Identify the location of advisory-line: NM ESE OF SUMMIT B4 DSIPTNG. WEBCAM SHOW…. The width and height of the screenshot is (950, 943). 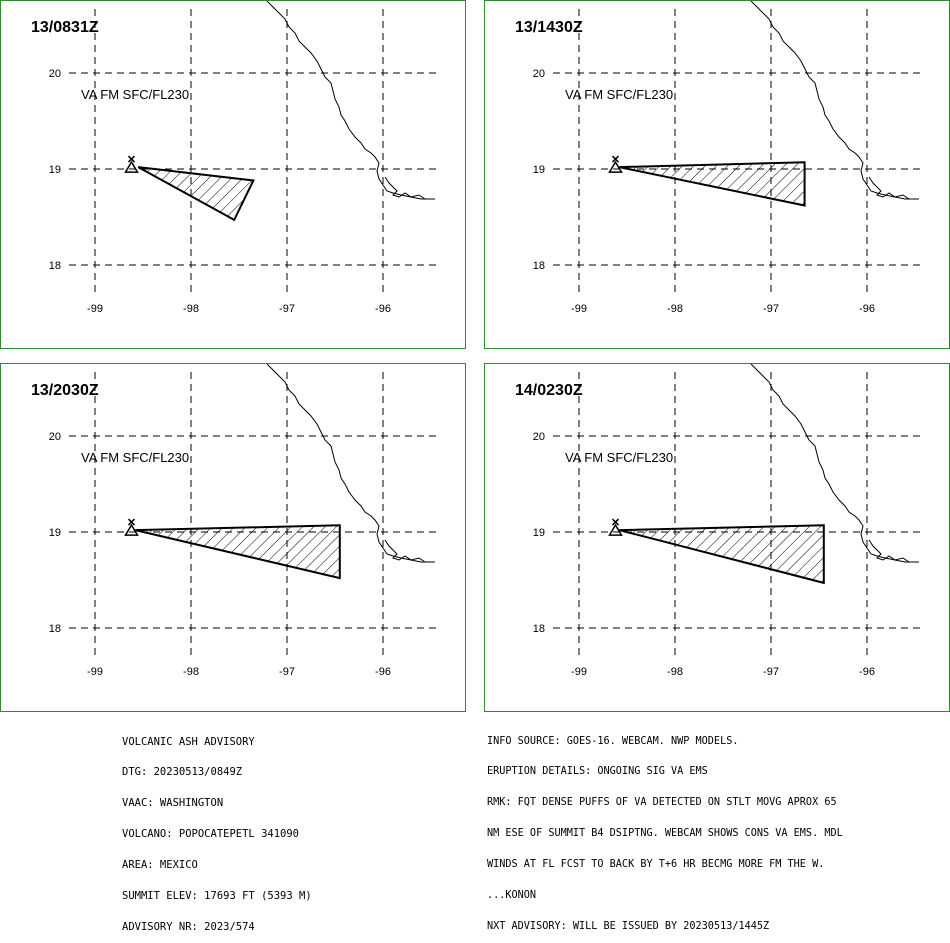
(665, 834).